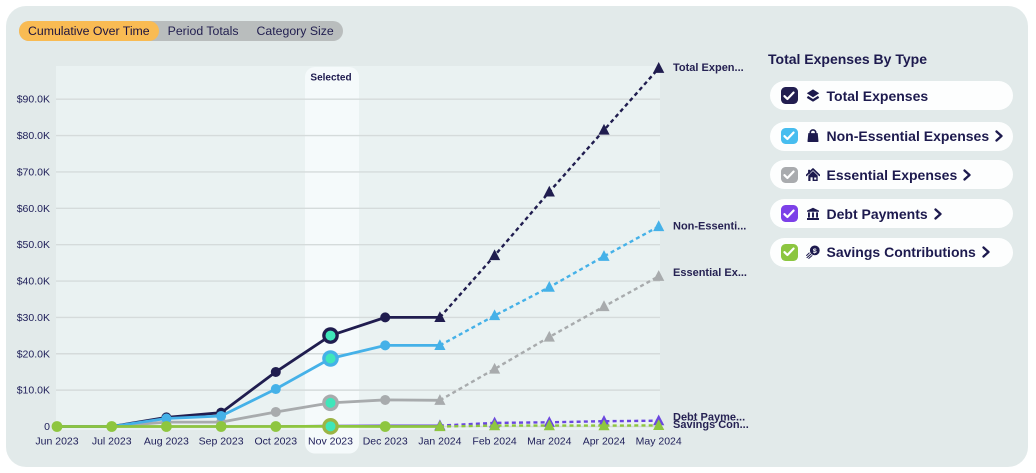 Image resolution: width=1036 pixels, height=473 pixels. What do you see at coordinates (33, 245) in the screenshot?
I see `svg-text: $50.0K` at bounding box center [33, 245].